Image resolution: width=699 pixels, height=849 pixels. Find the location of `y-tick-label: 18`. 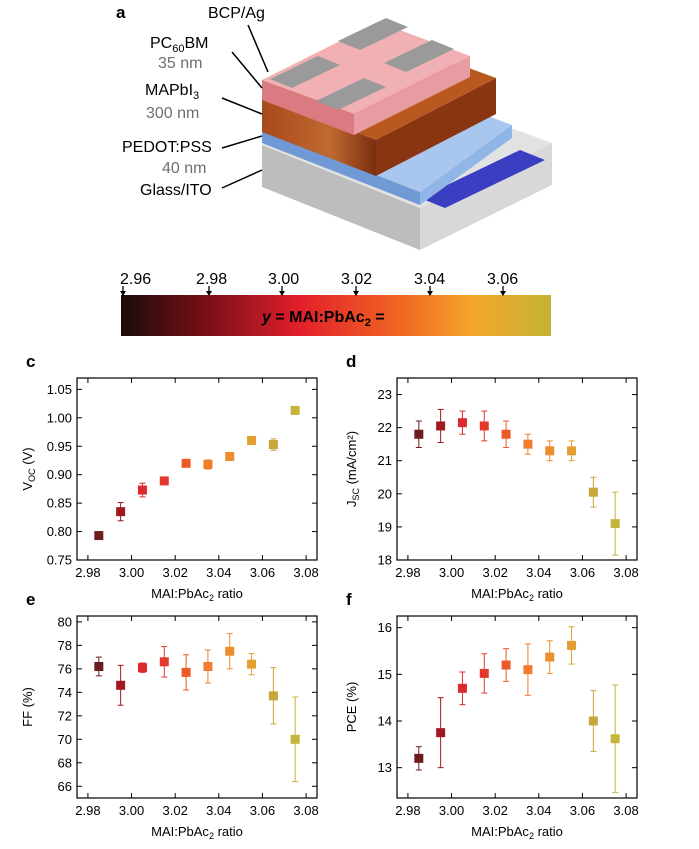

y-tick-label: 18 is located at coordinates (385, 560).